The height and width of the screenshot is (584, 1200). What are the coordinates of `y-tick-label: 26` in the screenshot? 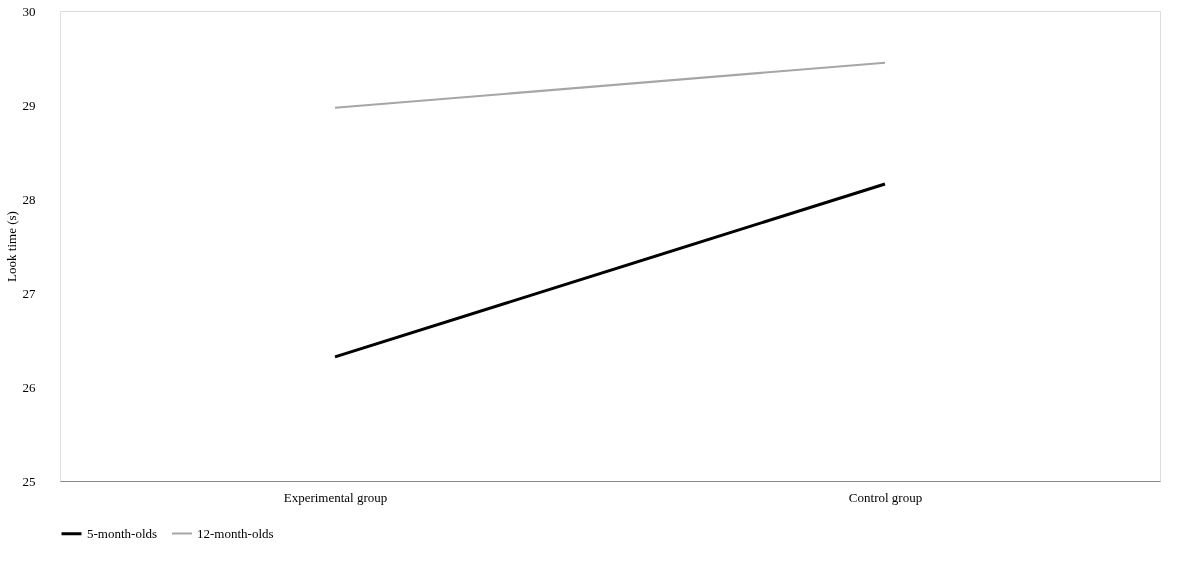 It's located at (29, 387).